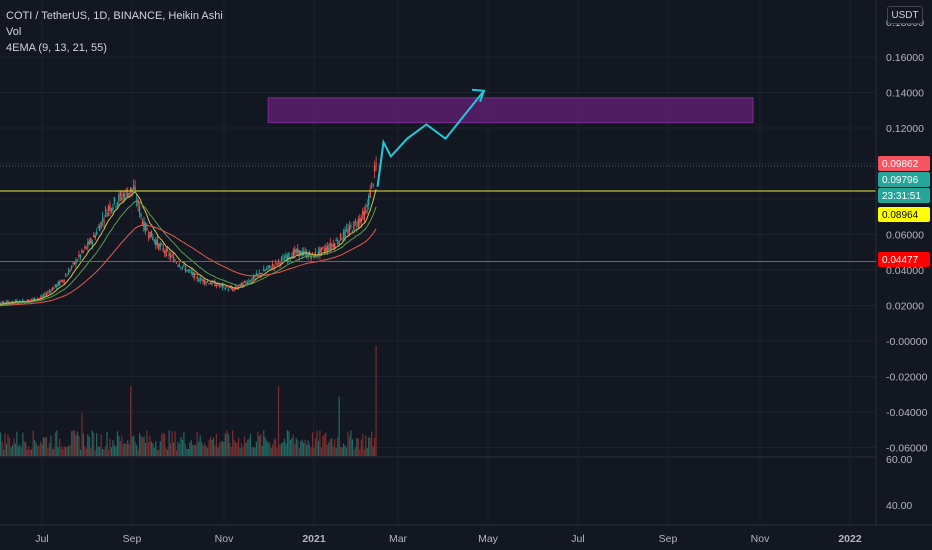 The width and height of the screenshot is (932, 550). What do you see at coordinates (907, 342) in the screenshot?
I see `price-tick-label: -0.00000` at bounding box center [907, 342].